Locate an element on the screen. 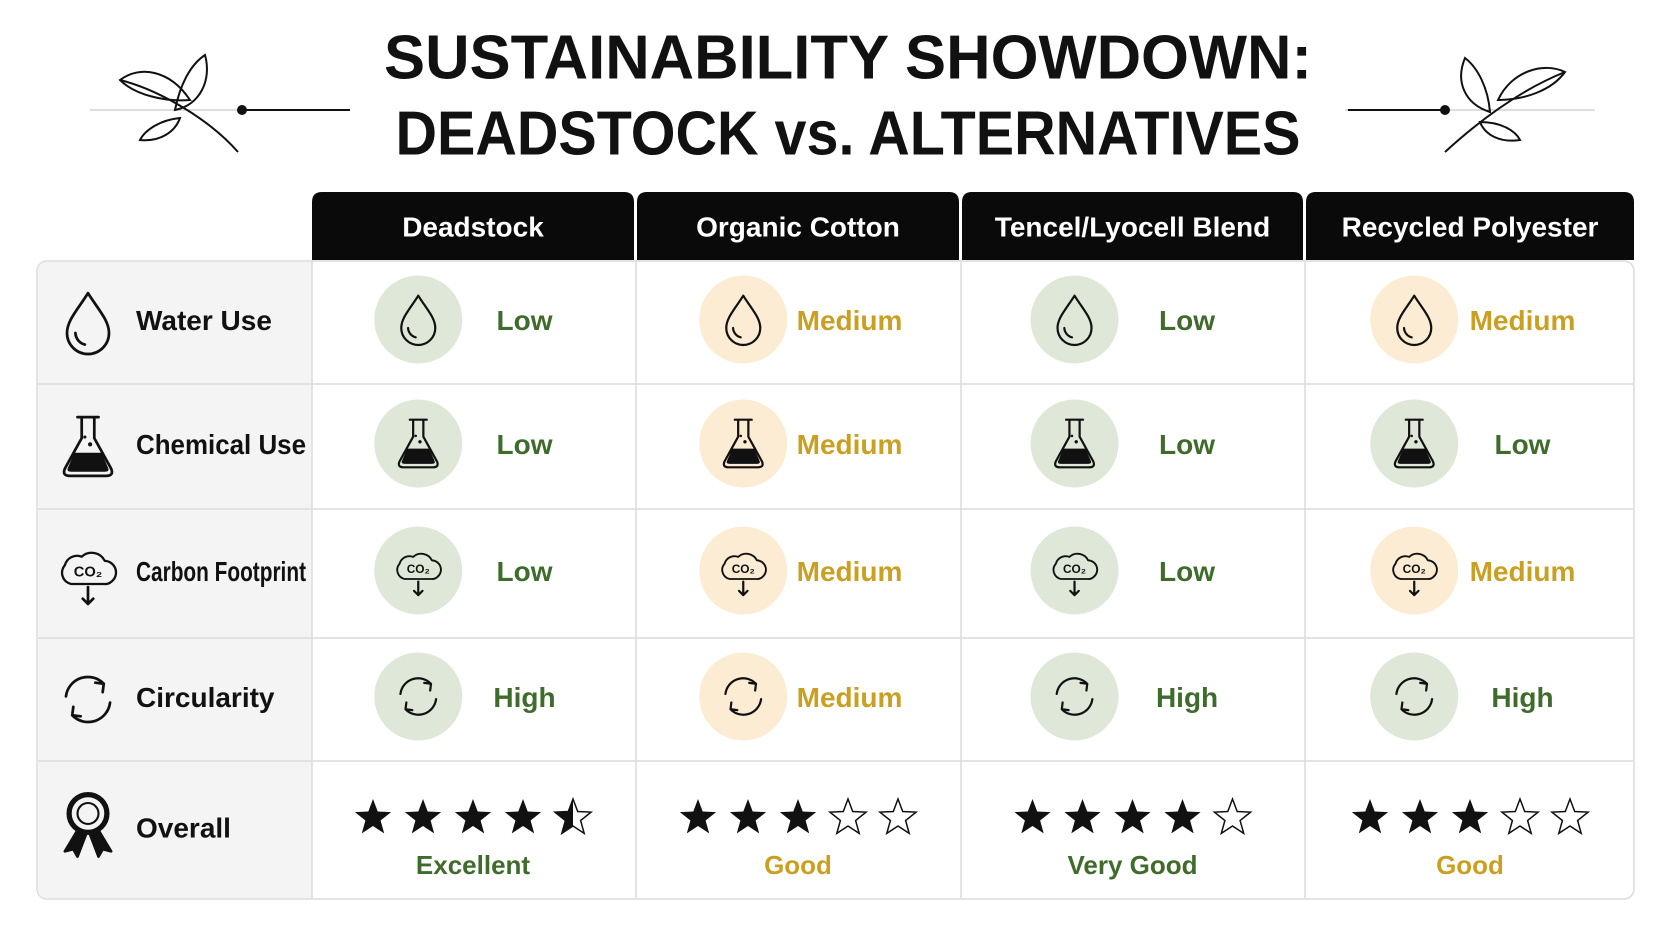 Image resolution: width=1672 pixels, height=941 pixels. icon-text: CO₂ is located at coordinates (418, 569).